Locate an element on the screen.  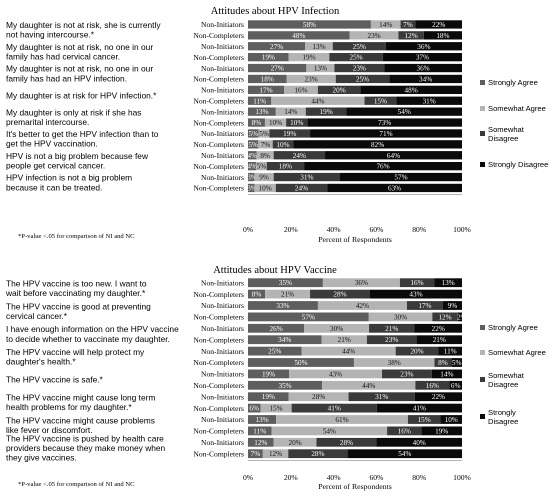
data-label: 44% is located at coordinates (317, 101).